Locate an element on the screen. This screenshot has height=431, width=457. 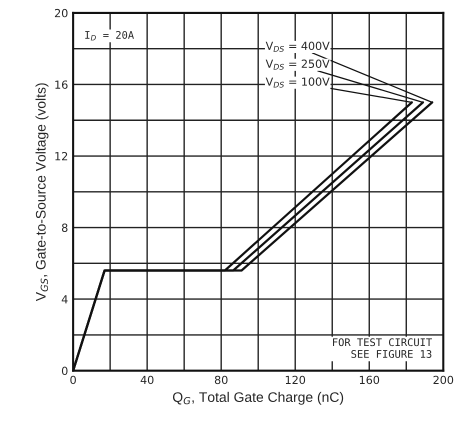
y-axis-title: V$_{GS}$, Gate-to-Source Voltage (volts) is located at coordinates (42, 192).